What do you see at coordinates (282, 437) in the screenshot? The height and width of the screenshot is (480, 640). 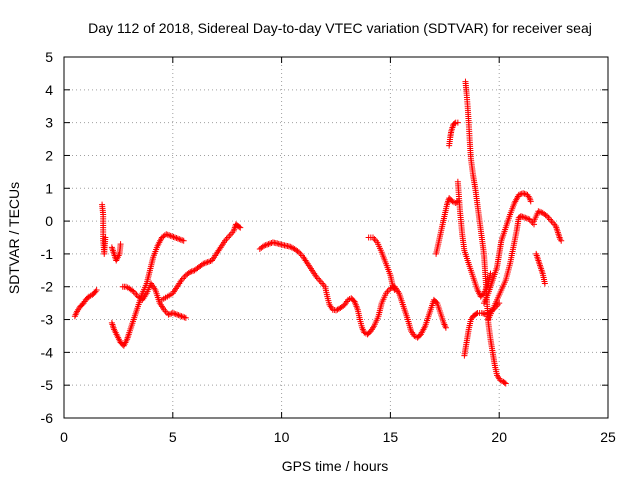 I see `x-tick-label: 10` at bounding box center [282, 437].